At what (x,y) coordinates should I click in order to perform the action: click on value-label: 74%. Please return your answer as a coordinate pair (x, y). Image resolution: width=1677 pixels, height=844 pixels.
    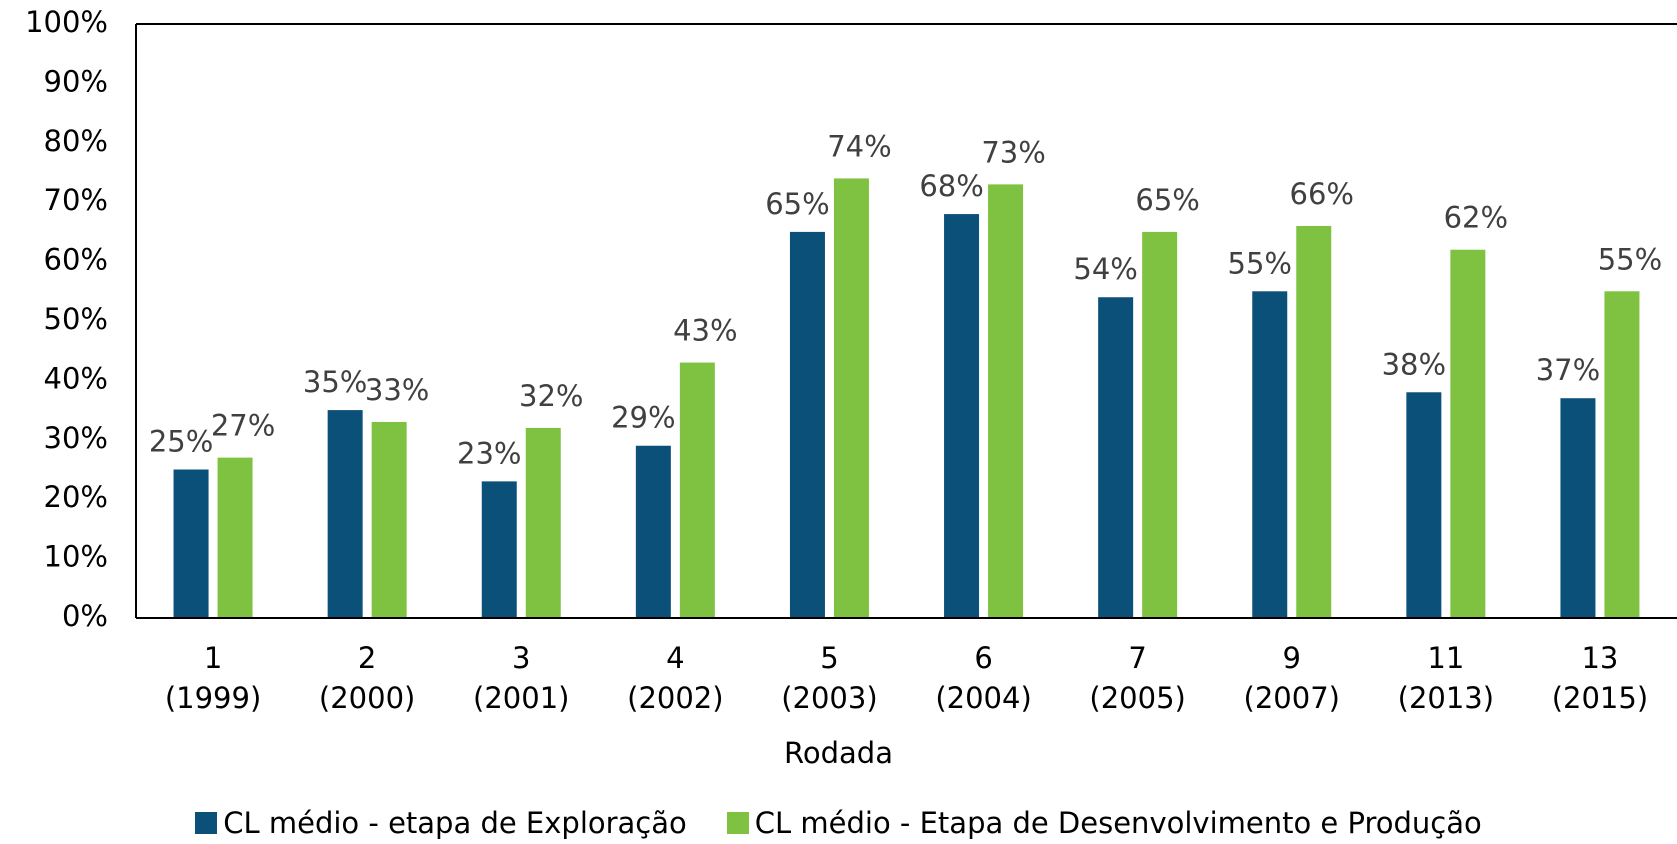
    Looking at the image, I should click on (859, 146).